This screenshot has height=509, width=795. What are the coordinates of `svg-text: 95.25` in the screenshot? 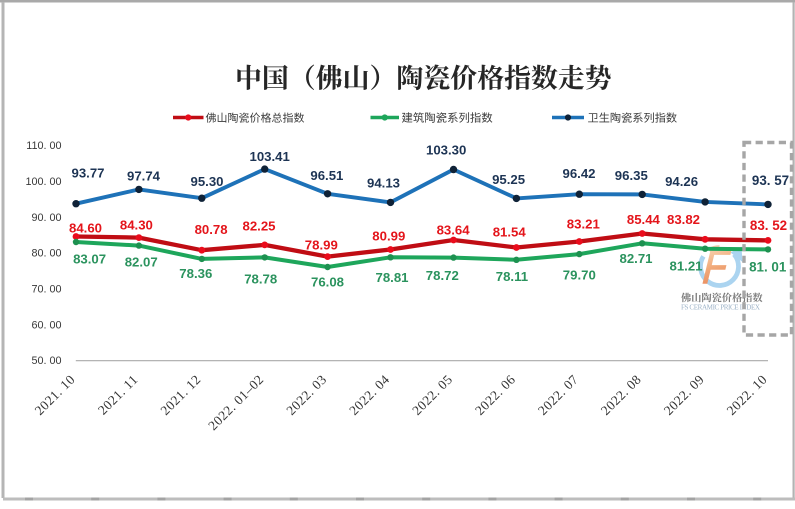 It's located at (508, 179).